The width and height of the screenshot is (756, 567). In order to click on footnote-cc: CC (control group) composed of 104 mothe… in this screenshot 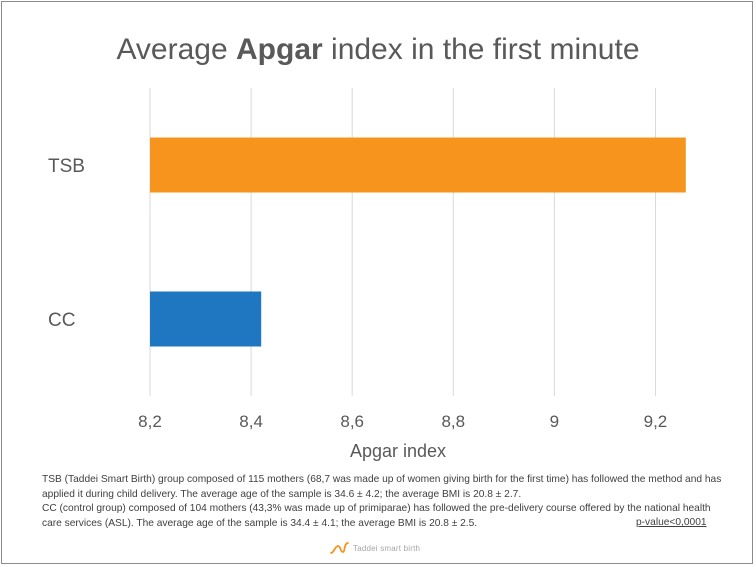, I will do `click(376, 516)`.